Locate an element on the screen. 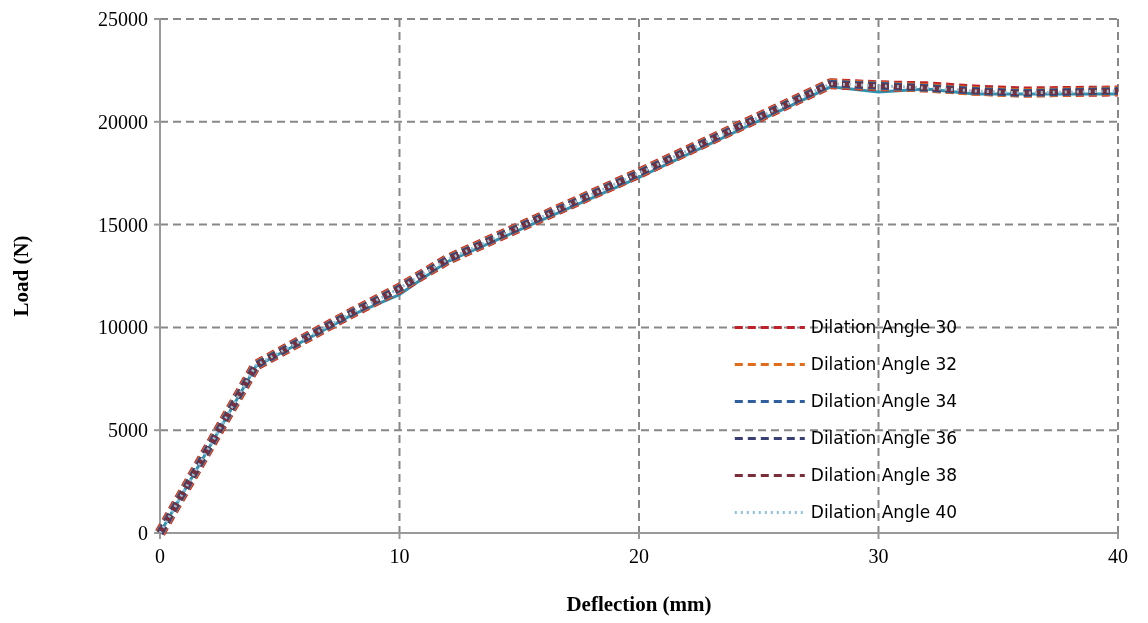 The image size is (1148, 623). x-axis-title: Deflection (mm) is located at coordinates (639, 604).